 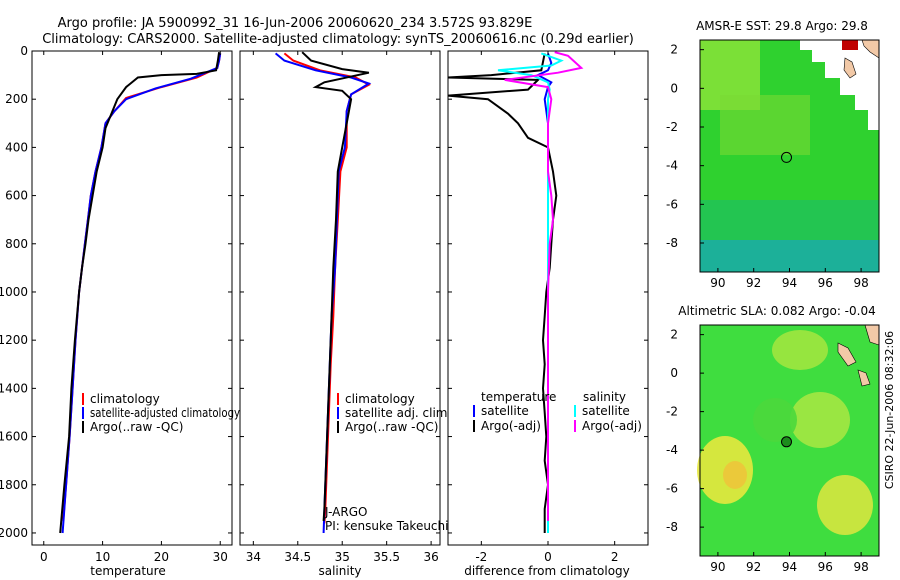 I want to click on x-tick-label: 36, so click(x=430, y=557).